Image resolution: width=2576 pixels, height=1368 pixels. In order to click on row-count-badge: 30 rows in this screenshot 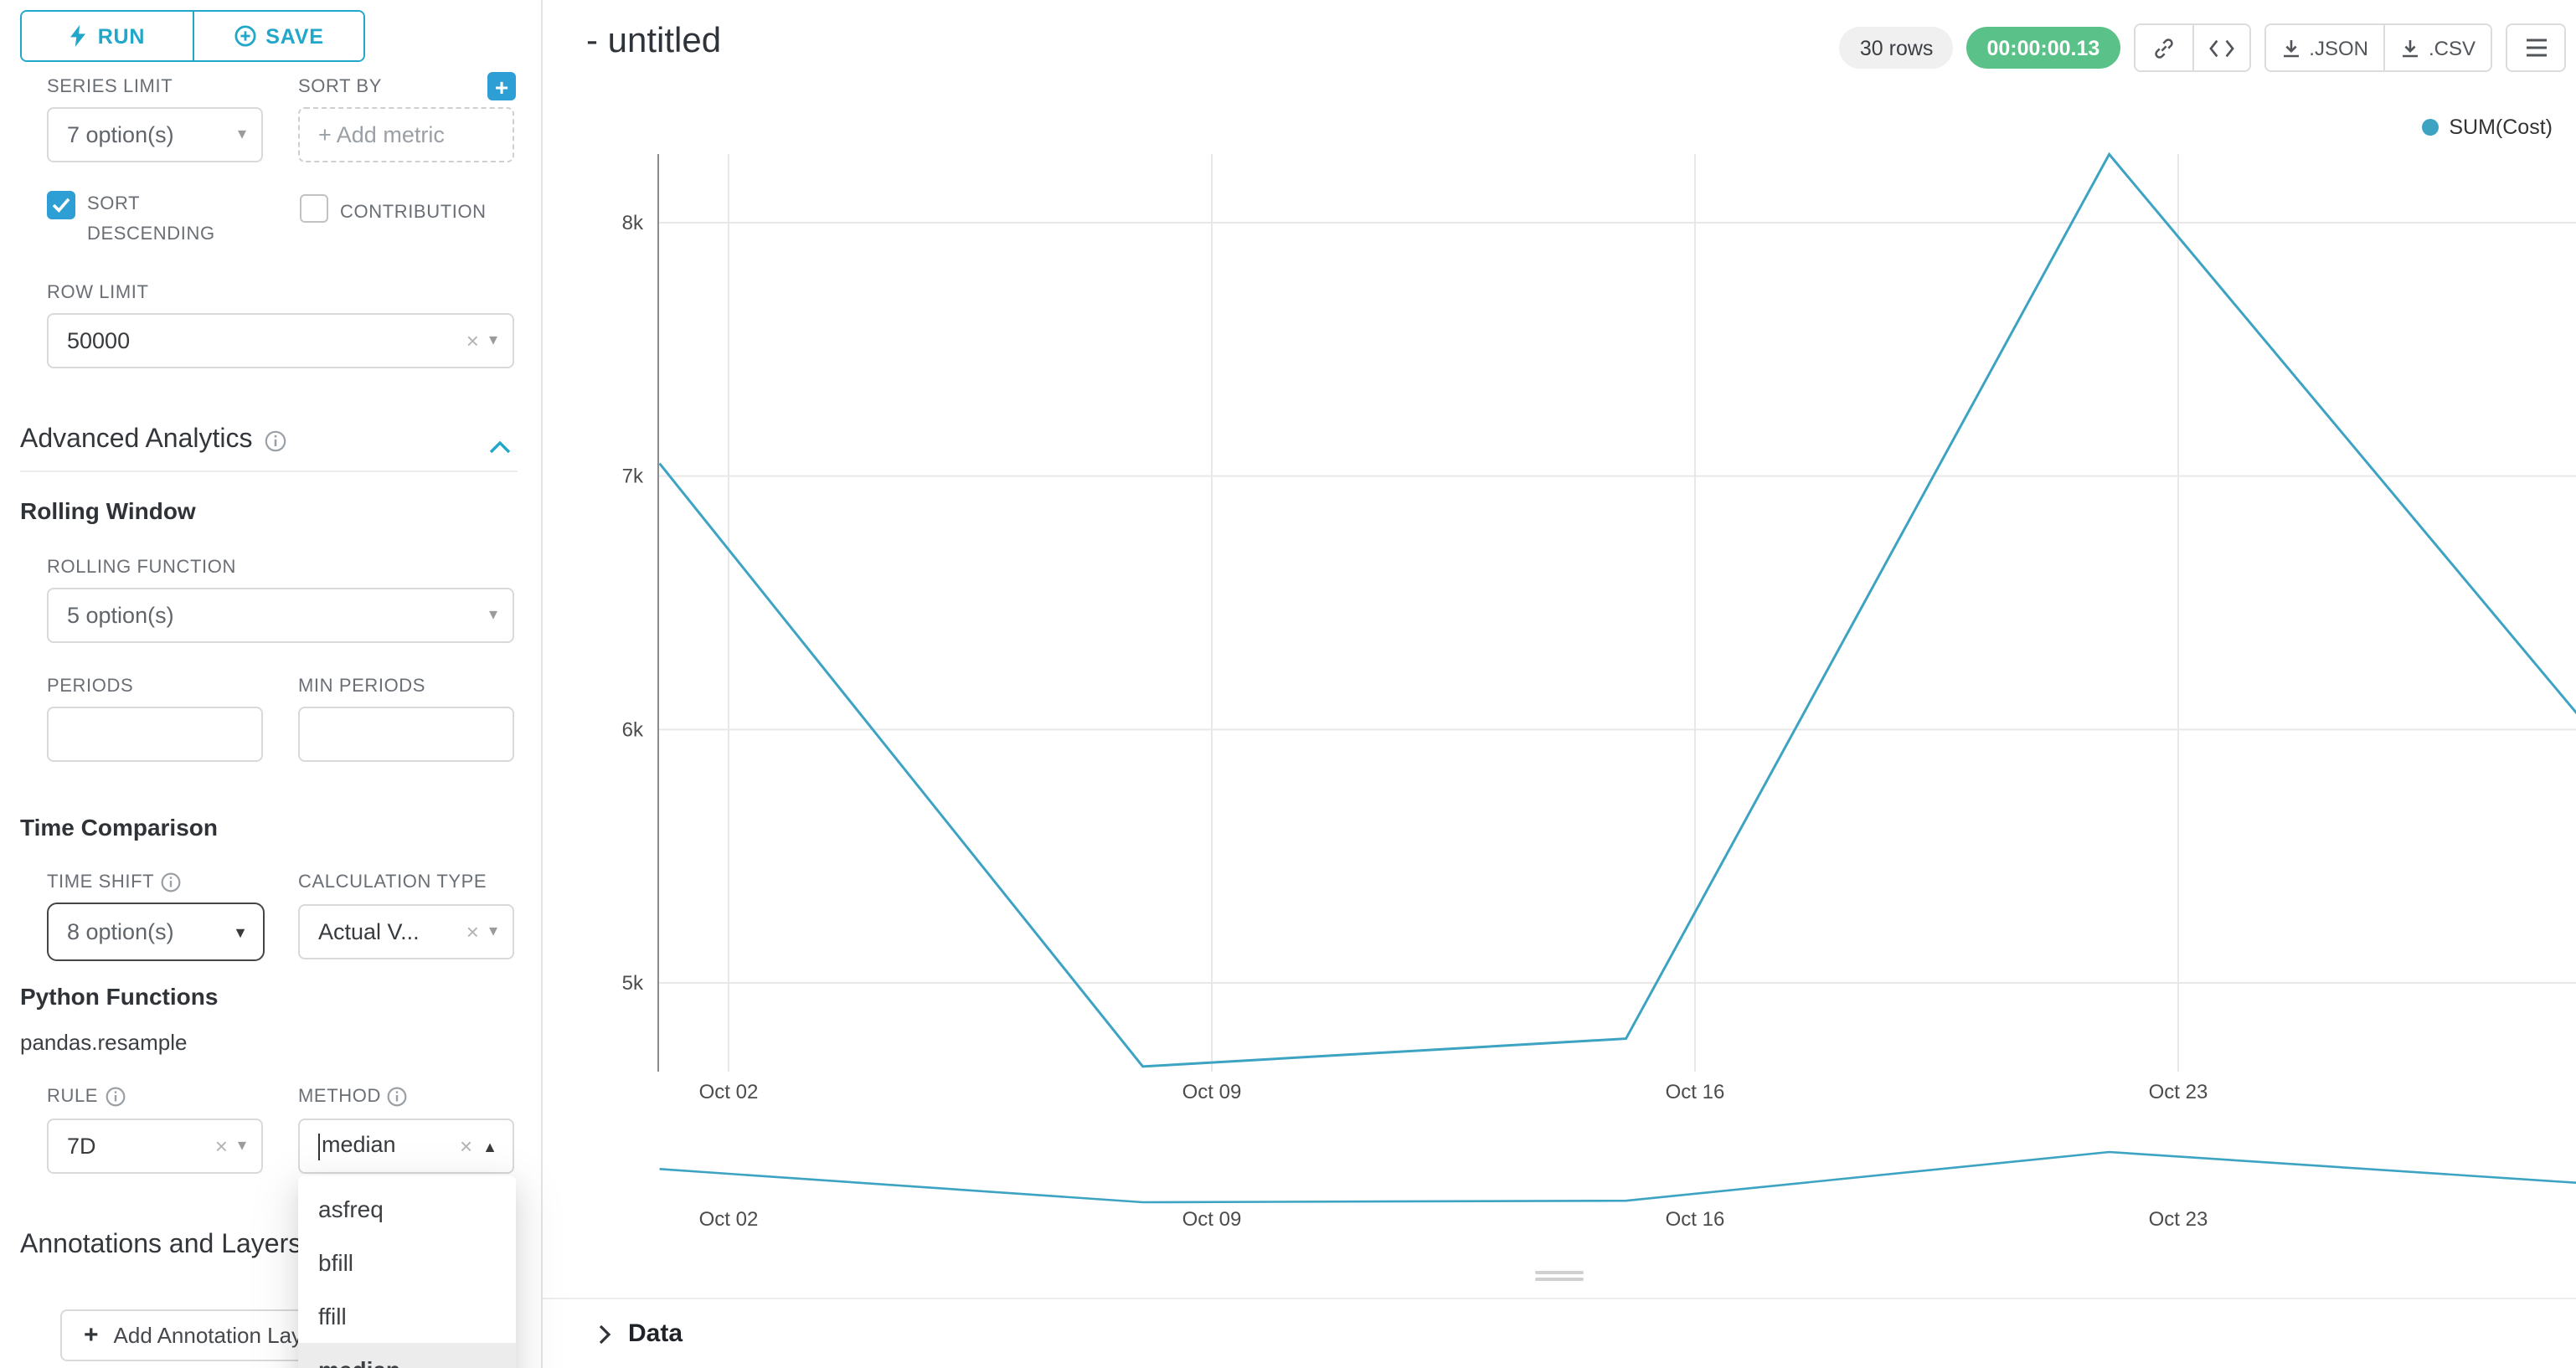, I will do `click(1896, 48)`.